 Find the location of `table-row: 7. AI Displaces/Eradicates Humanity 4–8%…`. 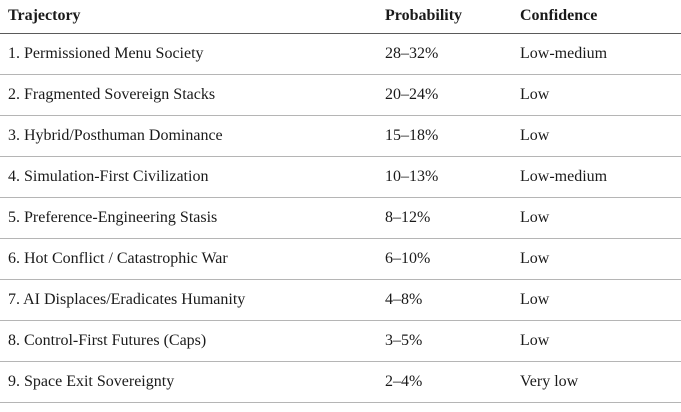

table-row: 7. AI Displaces/Eradicates Humanity 4–8%… is located at coordinates (340, 300).